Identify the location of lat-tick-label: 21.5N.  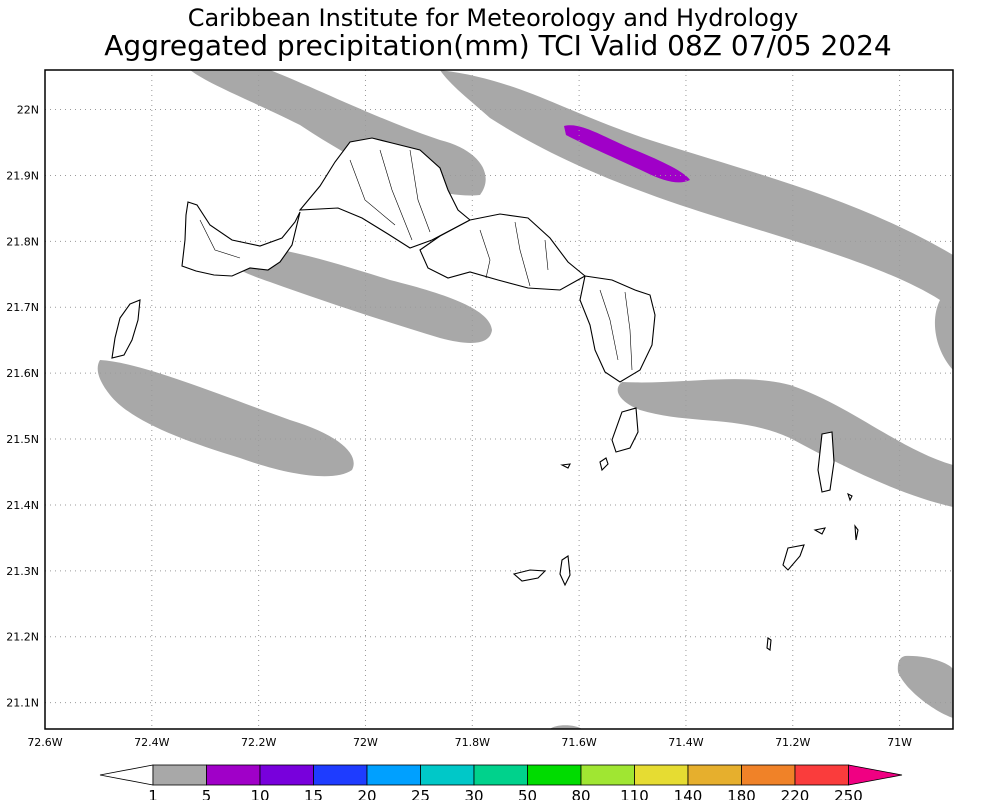
(22, 439).